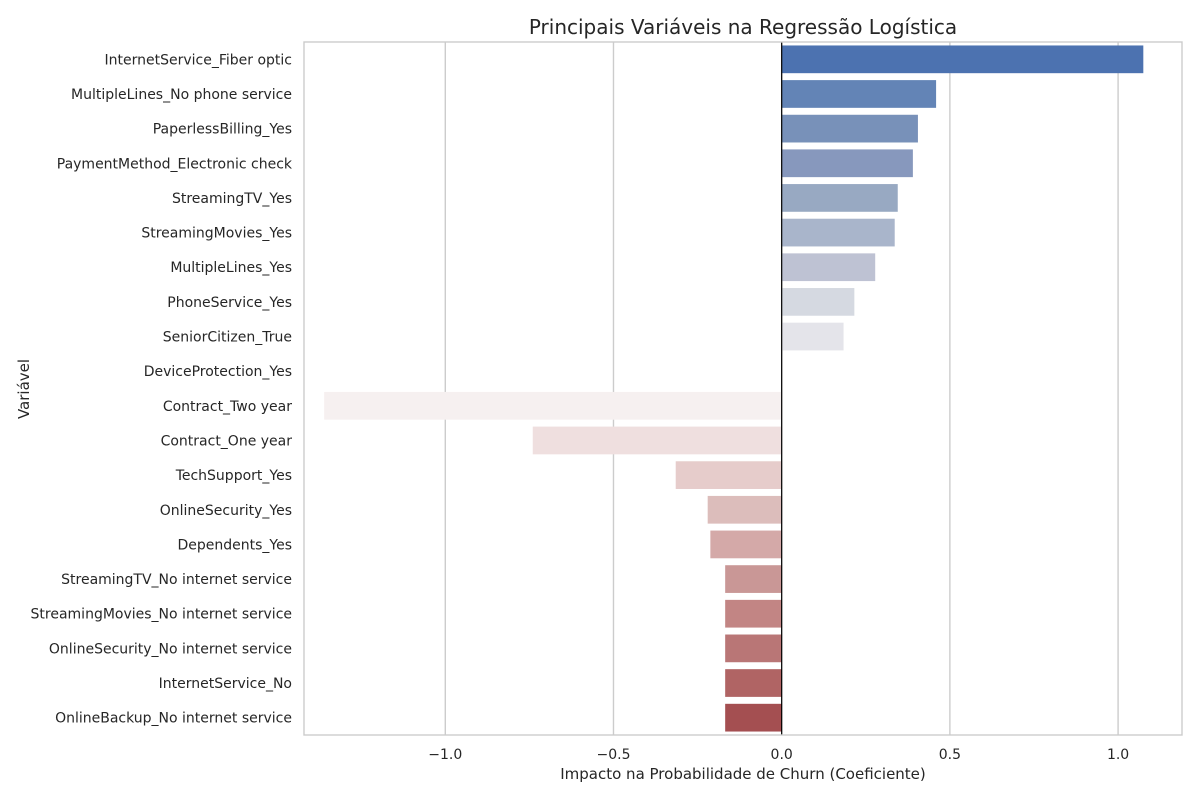 The image size is (1200, 804). Describe the element at coordinates (216, 234) in the screenshot. I see `y-tick-label: StreamingMovies_Yes` at that location.